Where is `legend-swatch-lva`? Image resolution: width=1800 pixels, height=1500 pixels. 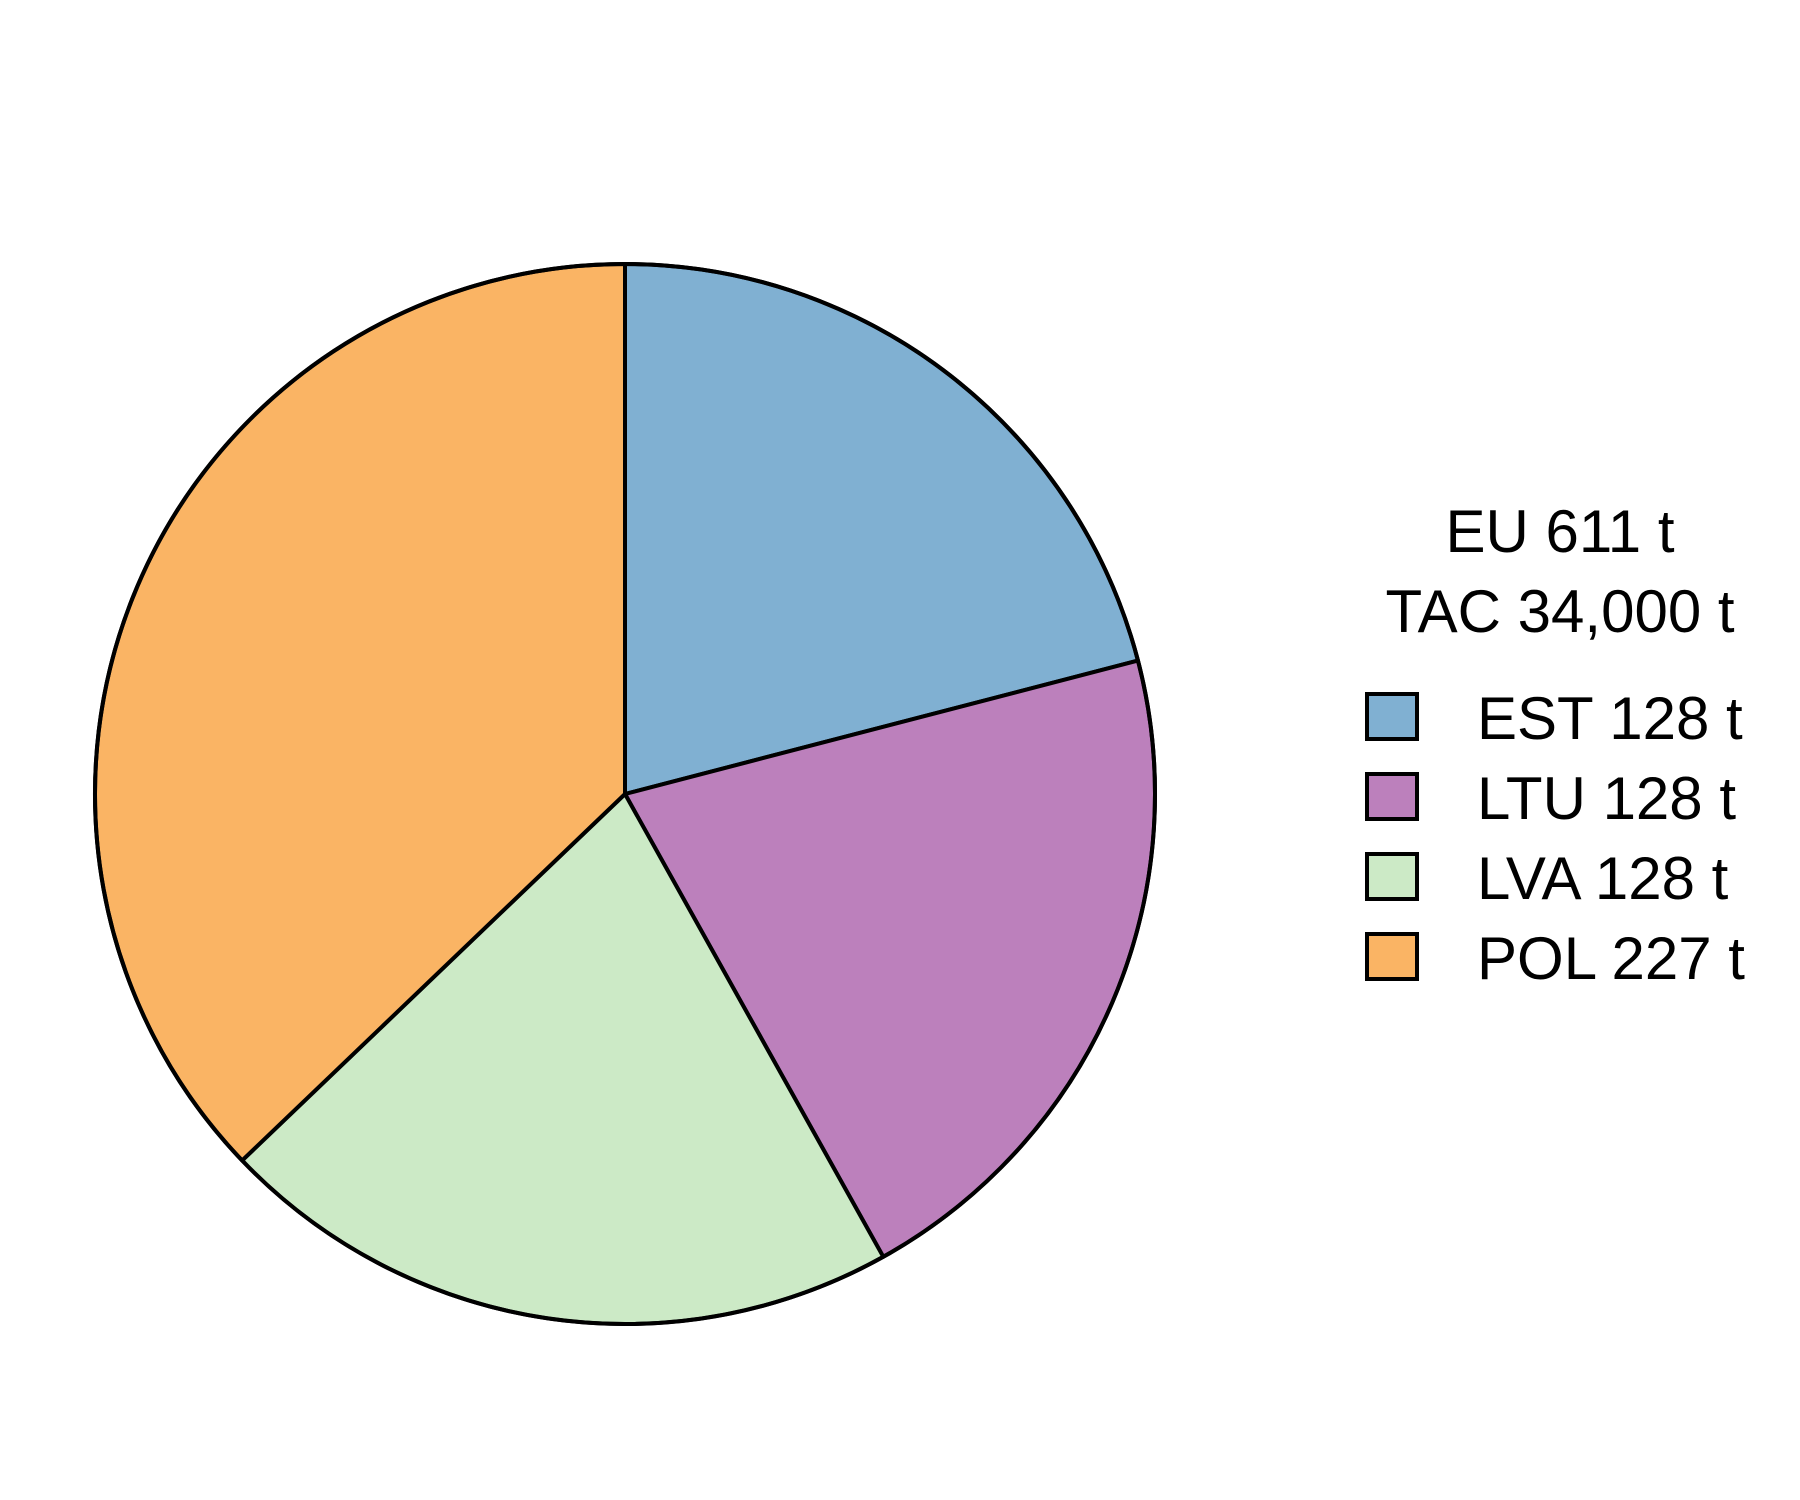 legend-swatch-lva is located at coordinates (1392, 876).